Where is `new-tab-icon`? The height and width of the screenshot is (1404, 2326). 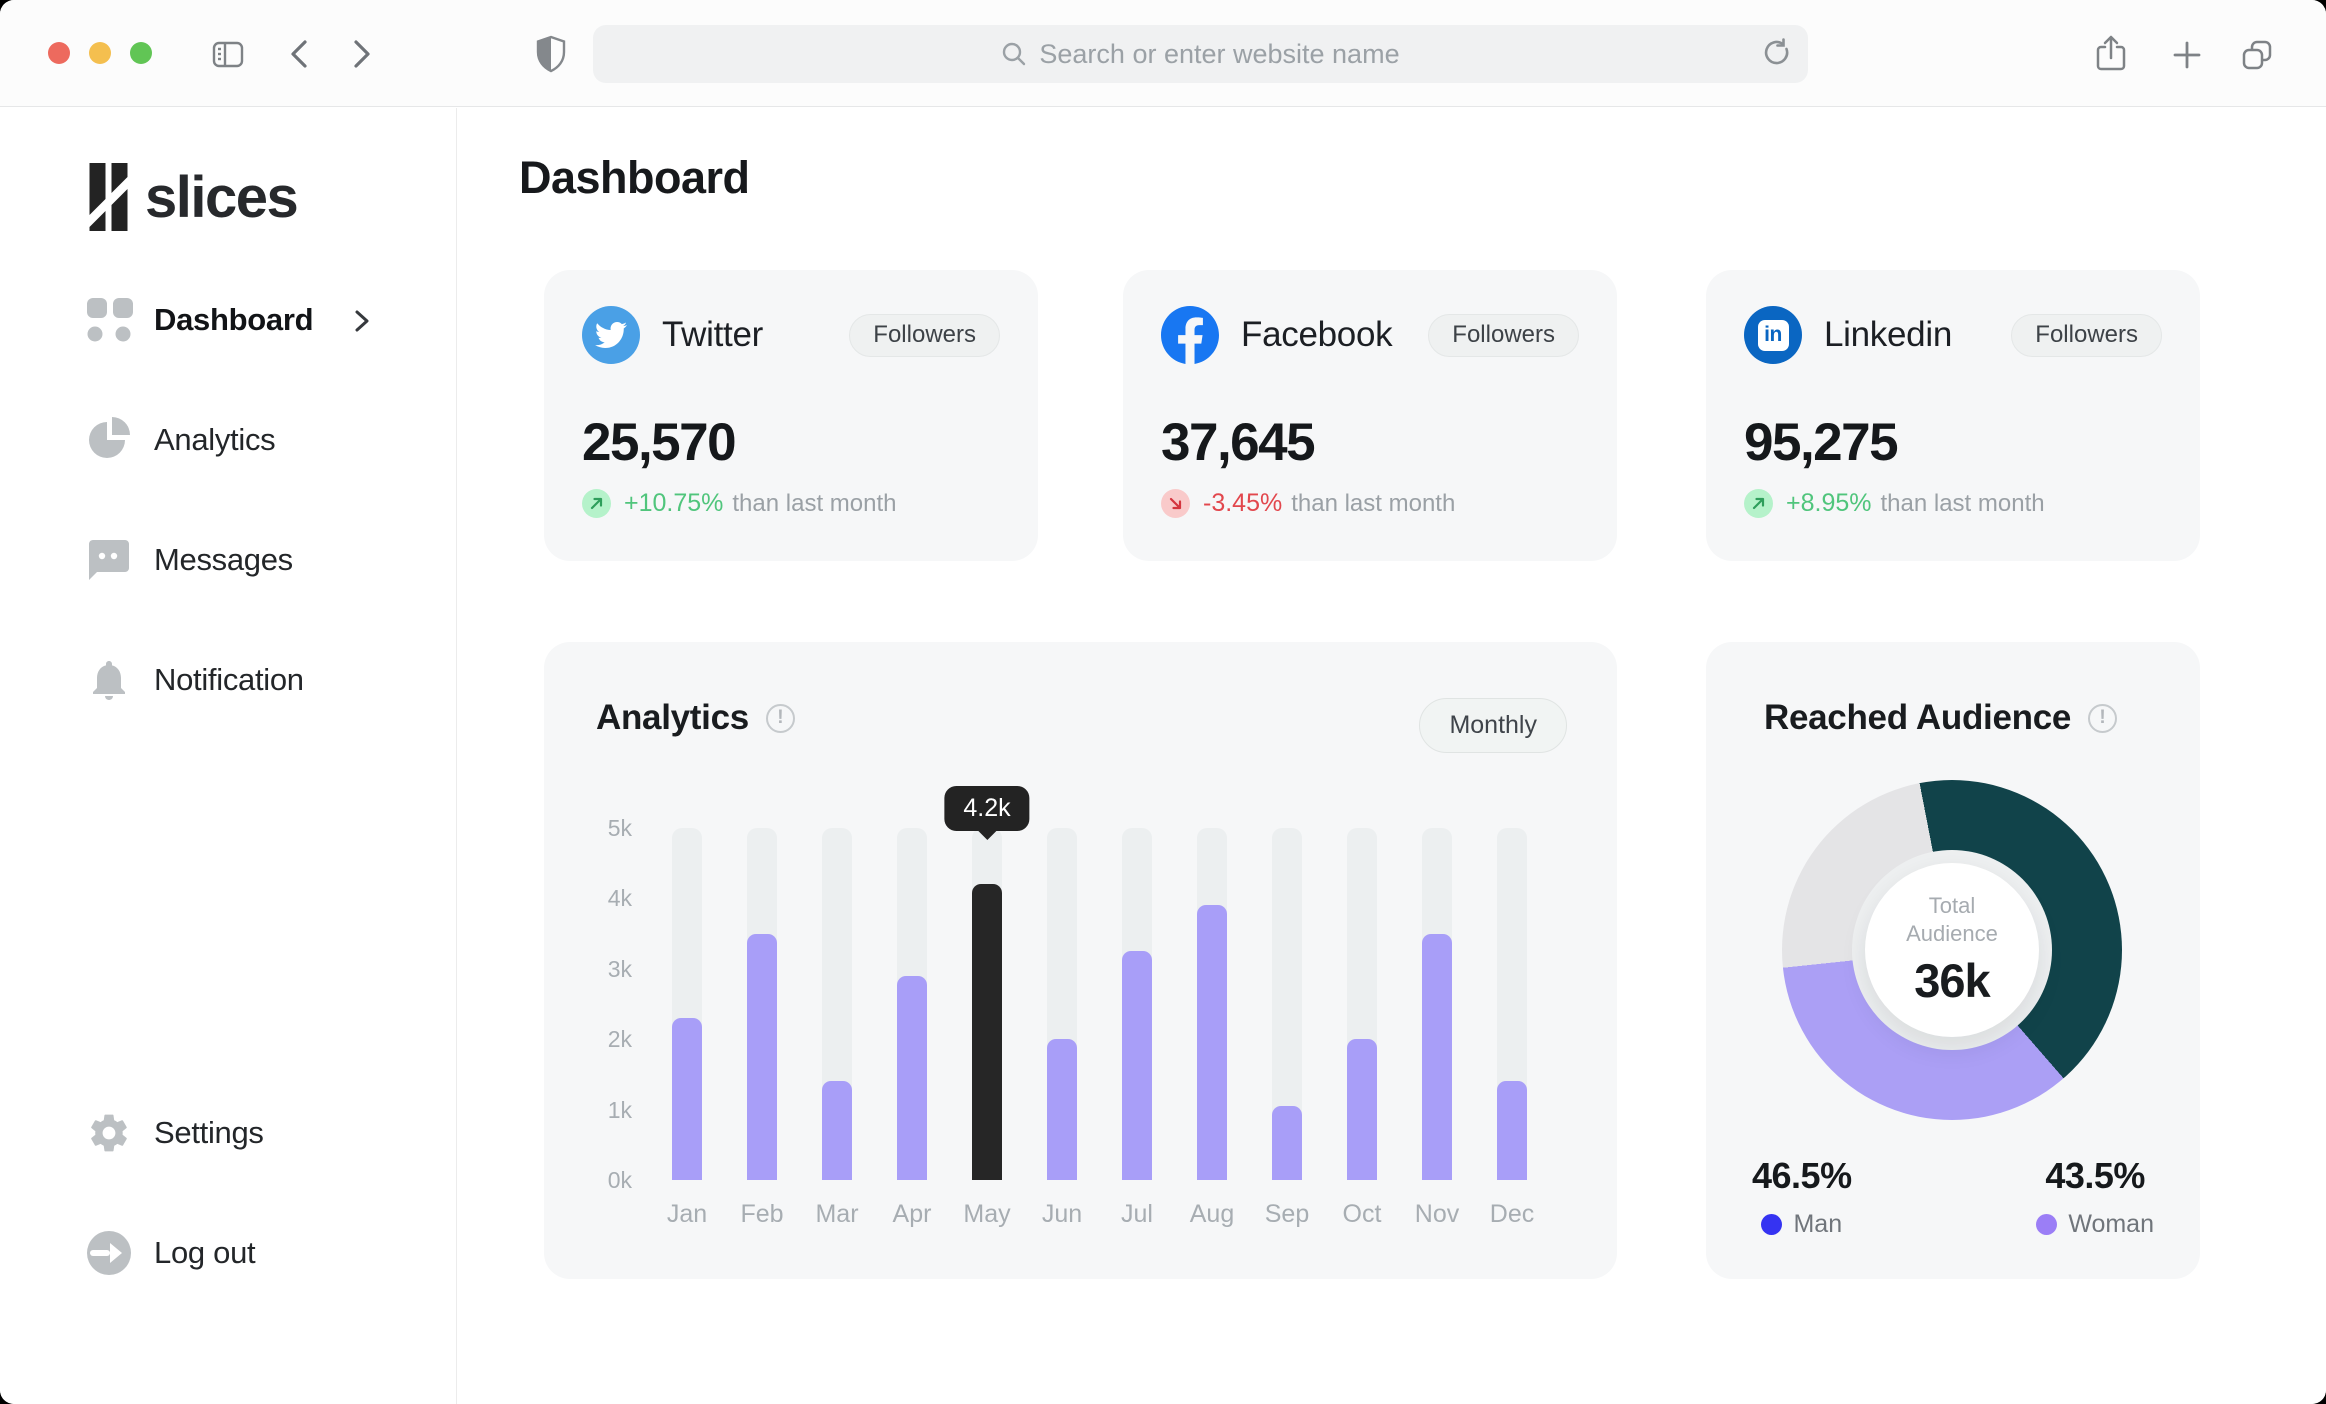 new-tab-icon is located at coordinates (2187, 56).